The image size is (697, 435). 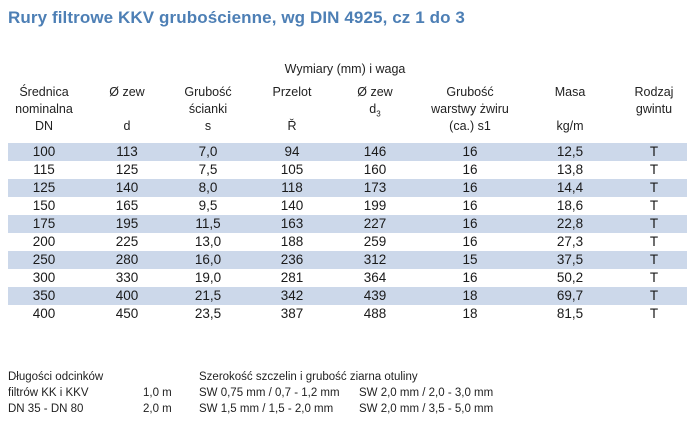 I want to click on outer-diameter-d3-cell: 146, so click(x=375, y=151).